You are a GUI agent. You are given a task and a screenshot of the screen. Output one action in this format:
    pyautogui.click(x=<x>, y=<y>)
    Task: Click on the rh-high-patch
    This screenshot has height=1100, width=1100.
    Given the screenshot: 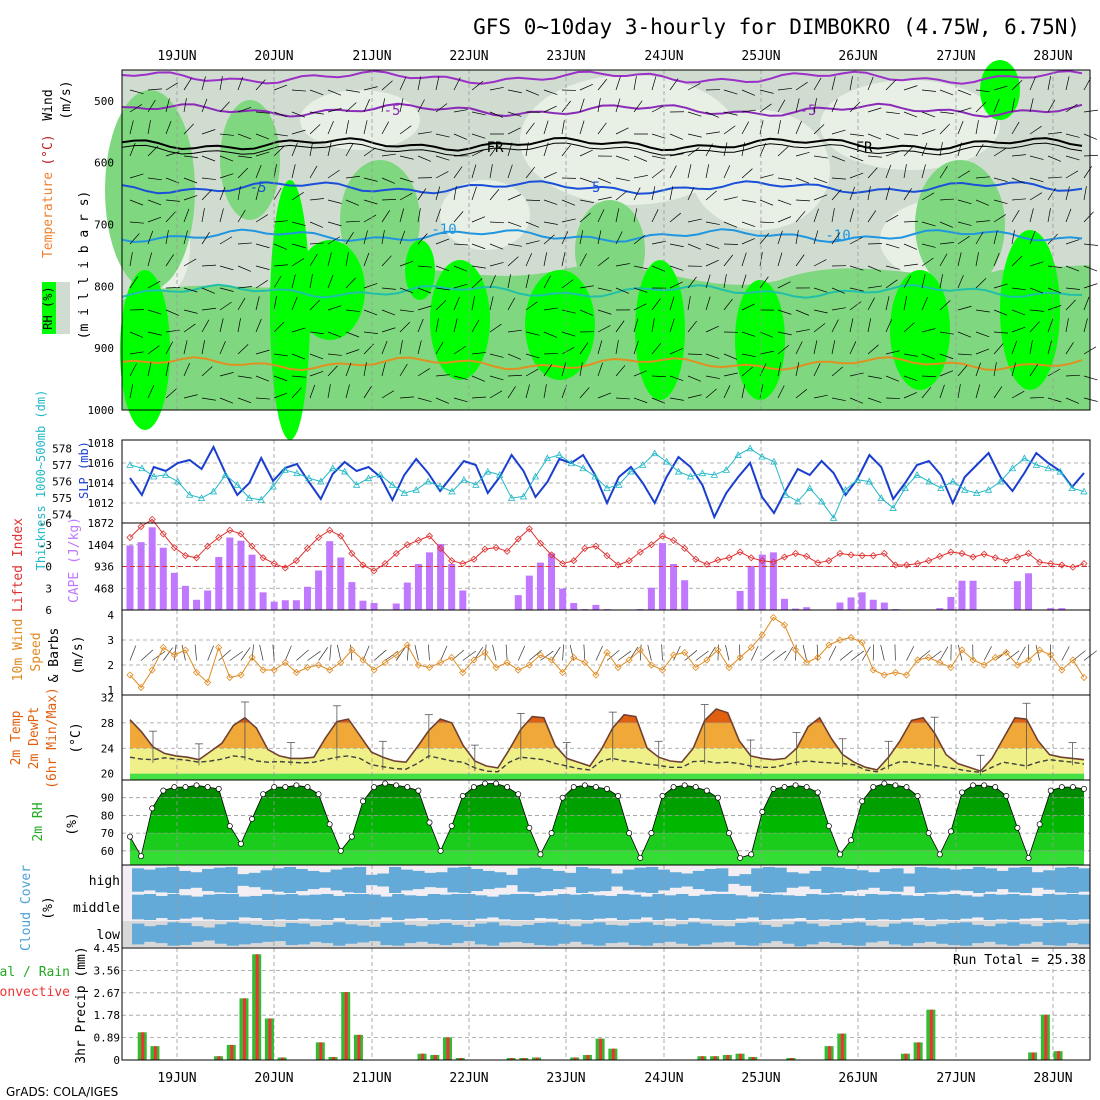 What is the action you would take?
    pyautogui.click(x=1000, y=90)
    